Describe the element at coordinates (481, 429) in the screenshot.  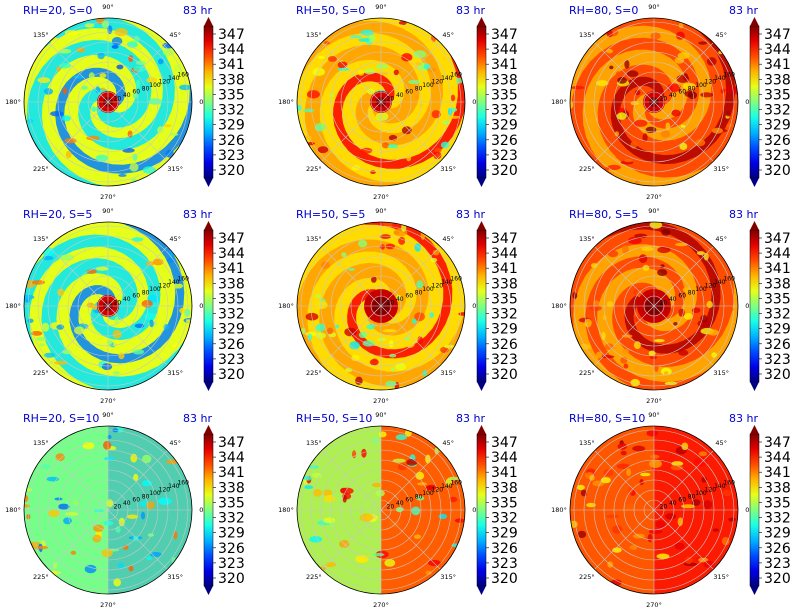
I see `colorbar-extend-max` at that location.